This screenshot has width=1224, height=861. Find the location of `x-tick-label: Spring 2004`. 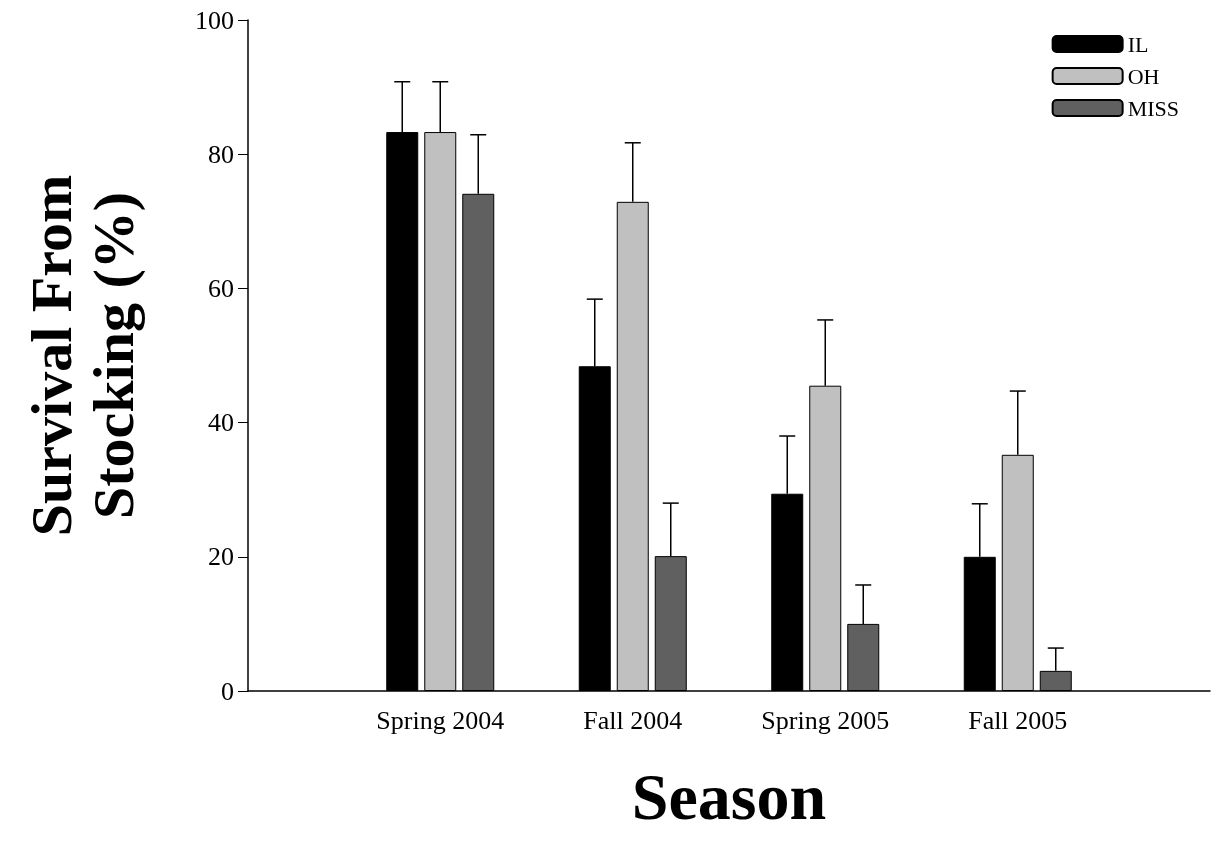

x-tick-label: Spring 2004 is located at coordinates (440, 720).